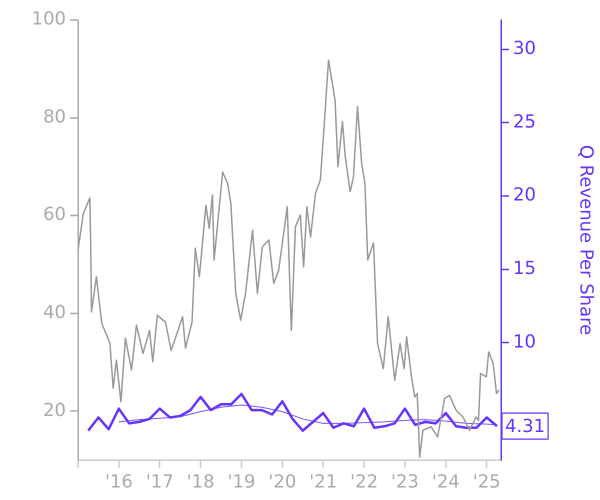  What do you see at coordinates (586, 240) in the screenshot?
I see `y2-axis-title: Q Revenue Per Share` at bounding box center [586, 240].